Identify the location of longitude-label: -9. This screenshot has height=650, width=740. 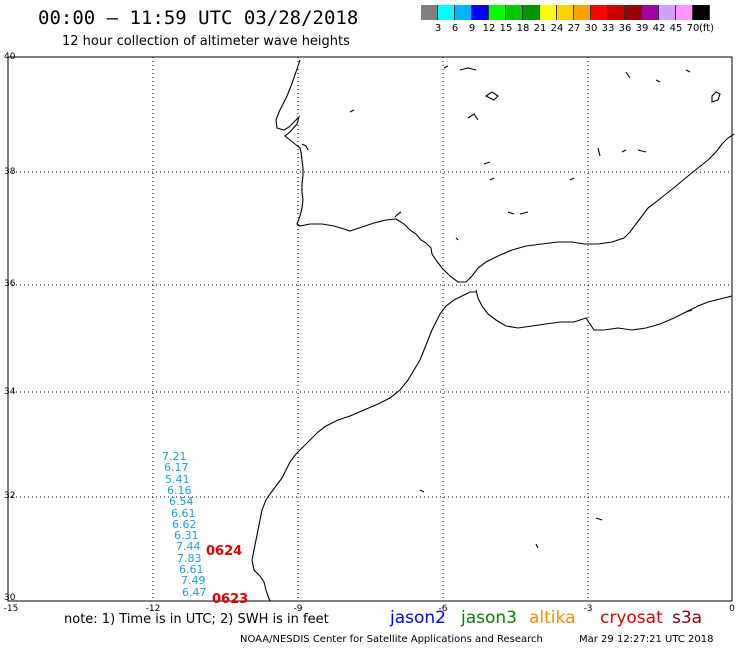
(298, 609).